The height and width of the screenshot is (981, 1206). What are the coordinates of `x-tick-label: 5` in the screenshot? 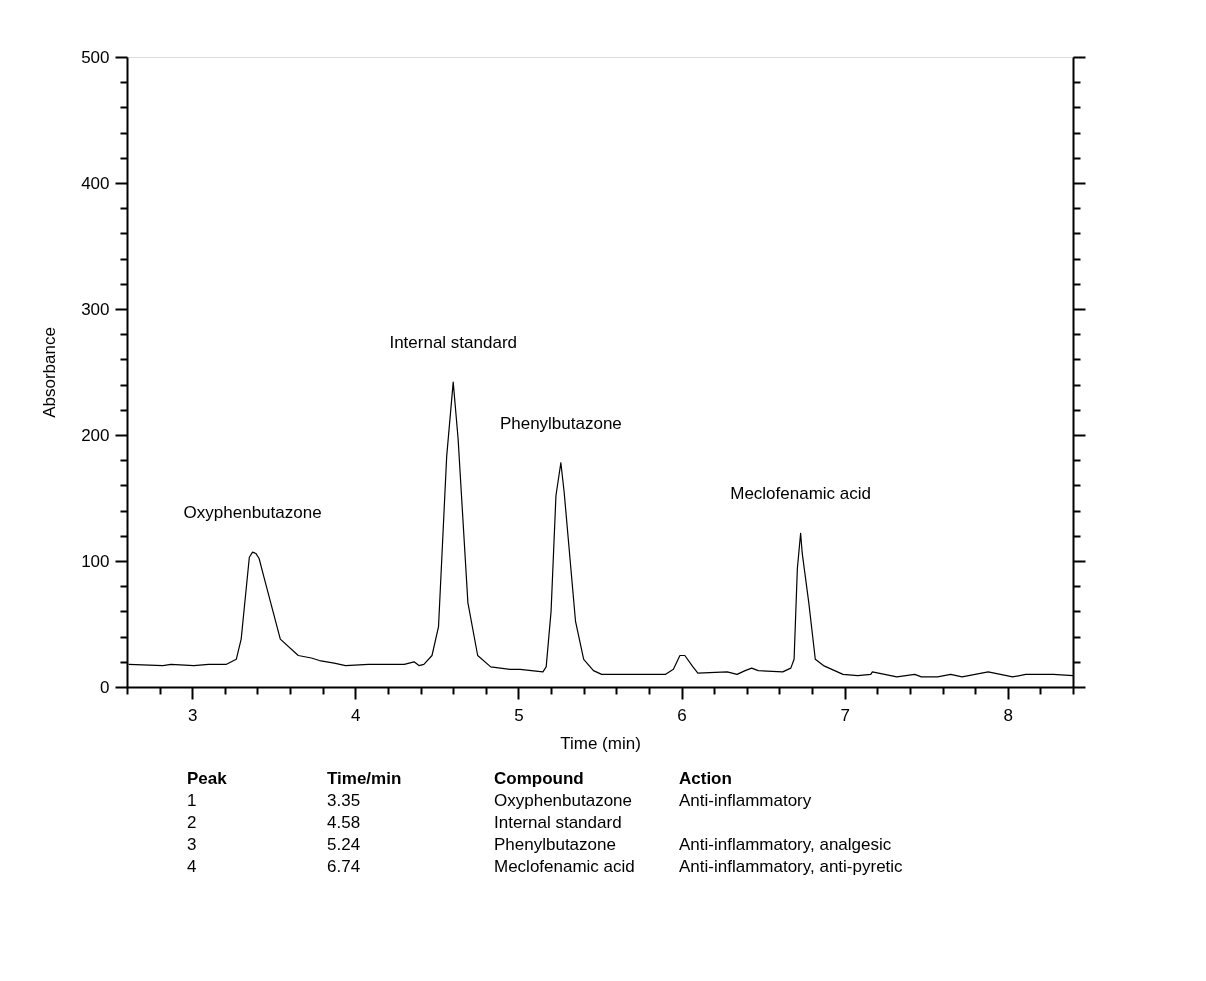 It's located at (519, 715).